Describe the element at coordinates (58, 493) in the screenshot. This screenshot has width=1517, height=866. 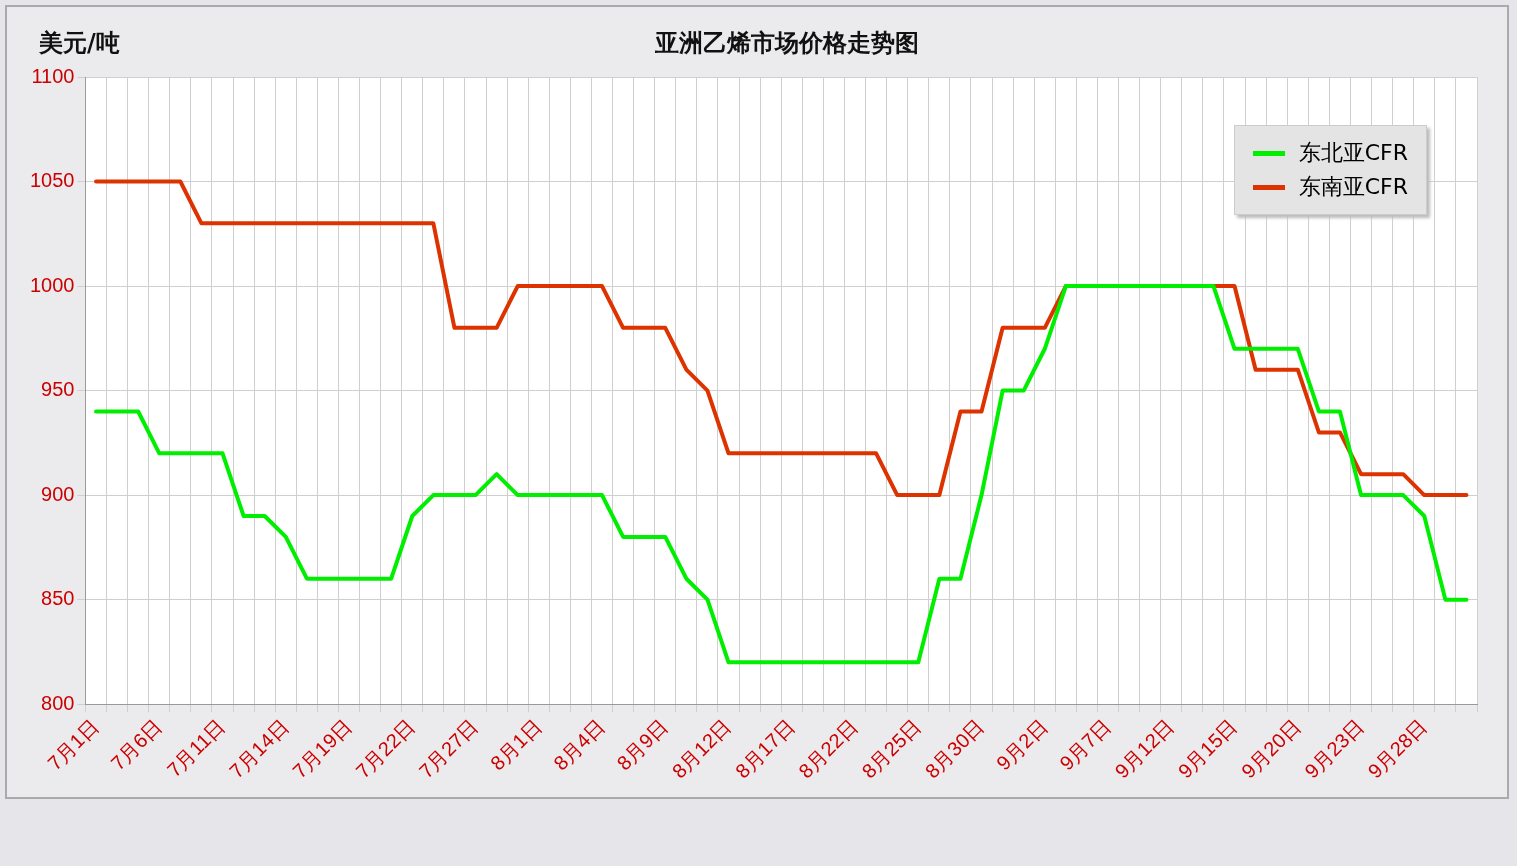
I see `y-tick-label: 900` at that location.